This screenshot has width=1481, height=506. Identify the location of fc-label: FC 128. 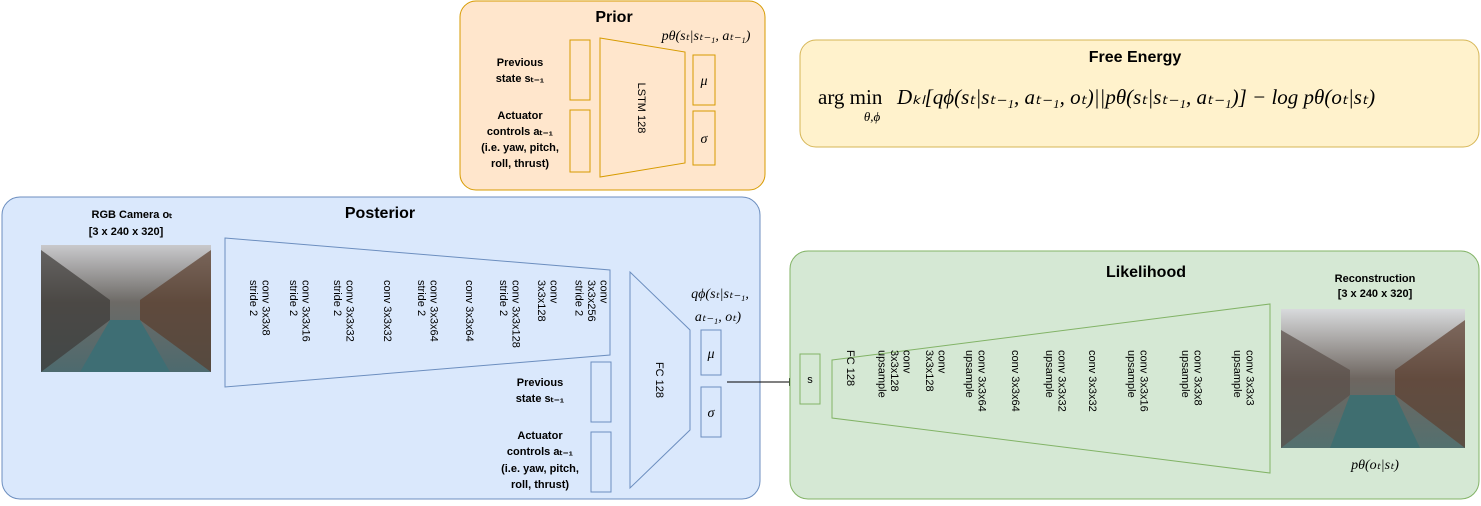
(659, 380).